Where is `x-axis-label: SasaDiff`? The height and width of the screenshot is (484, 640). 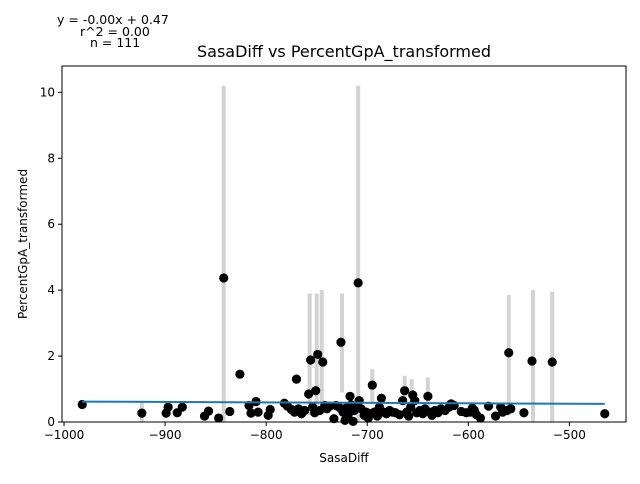 x-axis-label: SasaDiff is located at coordinates (344, 458).